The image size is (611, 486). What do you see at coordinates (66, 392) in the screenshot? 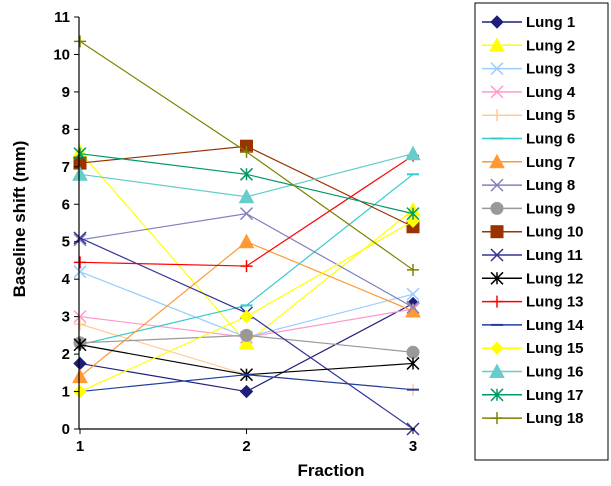
I see `y-tick-label: 1` at bounding box center [66, 392].